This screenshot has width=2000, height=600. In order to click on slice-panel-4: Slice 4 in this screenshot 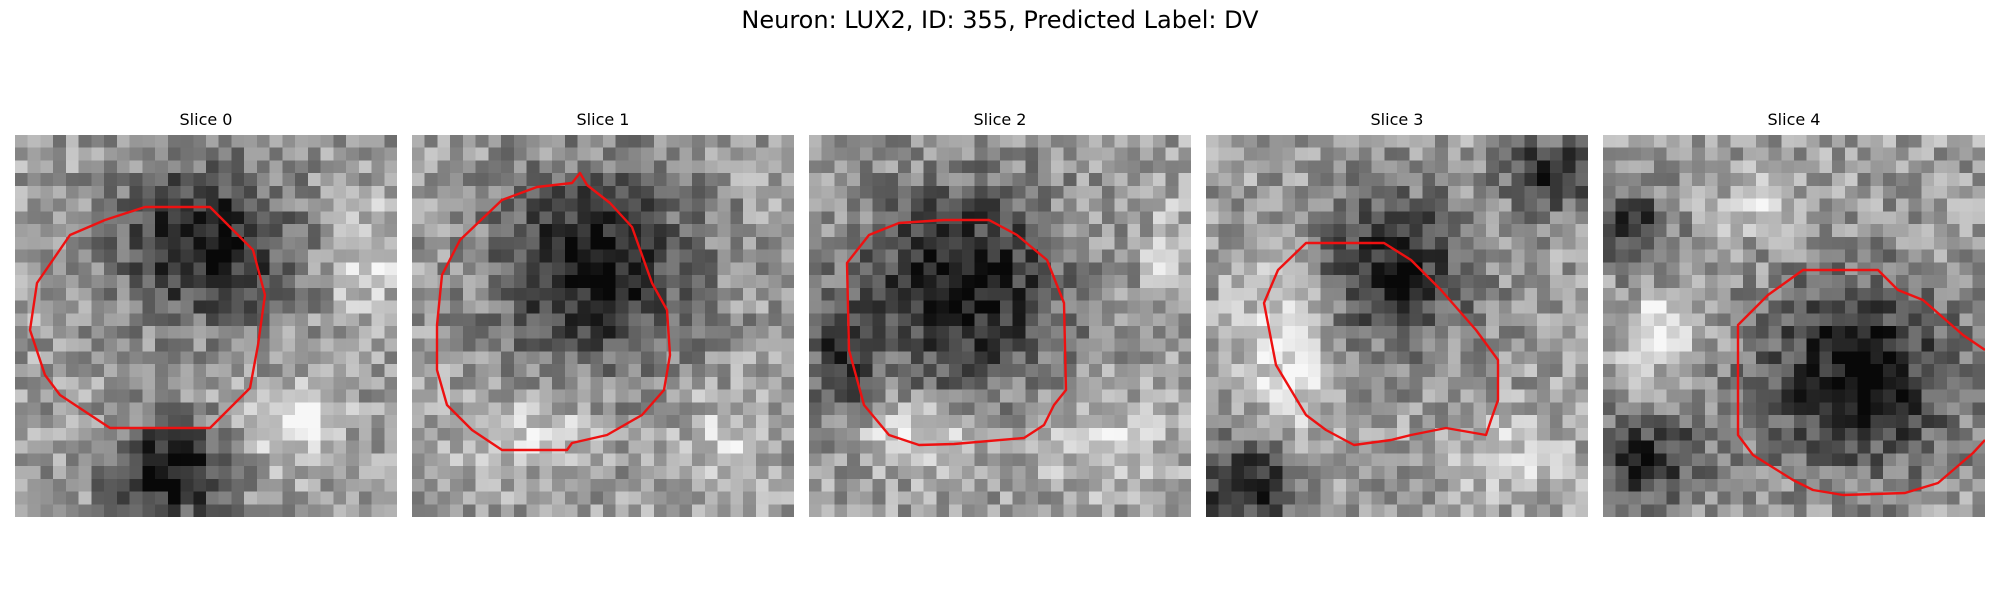, I will do `click(1794, 312)`.